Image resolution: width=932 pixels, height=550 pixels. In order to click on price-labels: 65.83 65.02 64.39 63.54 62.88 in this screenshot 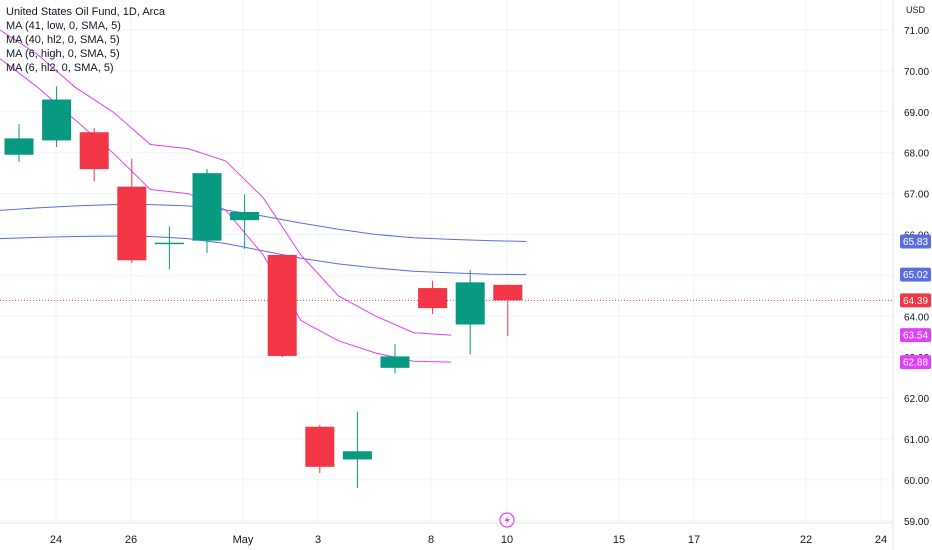, I will do `click(915, 302)`.